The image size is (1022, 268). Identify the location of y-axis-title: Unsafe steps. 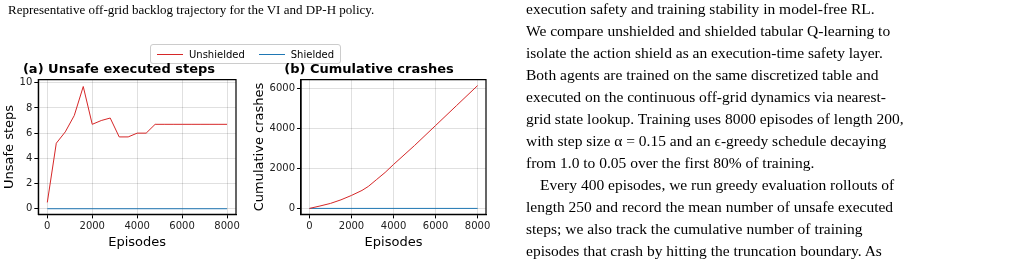
(9, 147).